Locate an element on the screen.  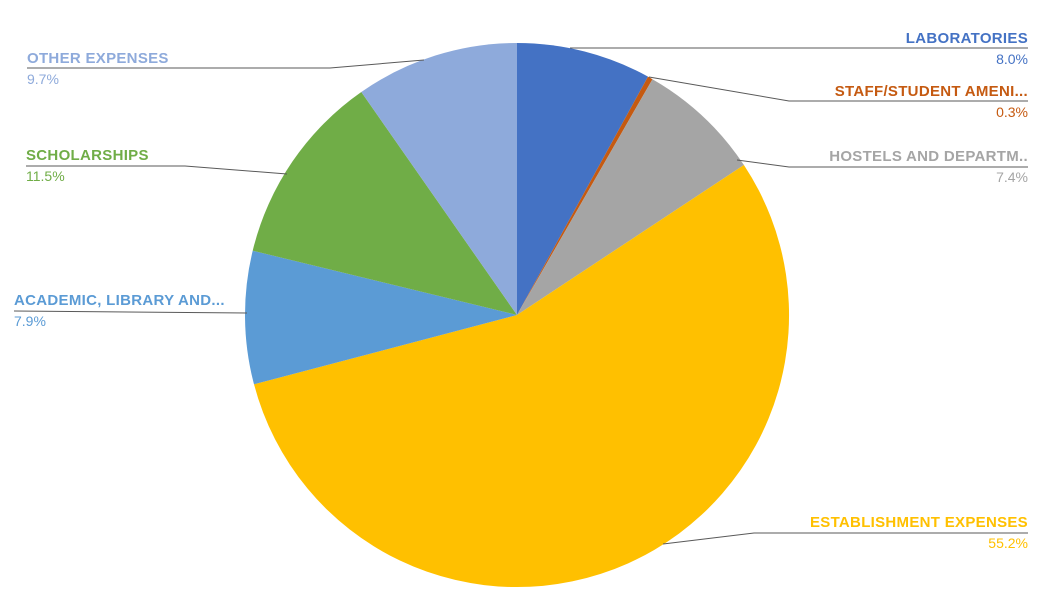
label-scholarships-pct: 11.5% is located at coordinates (45, 176).